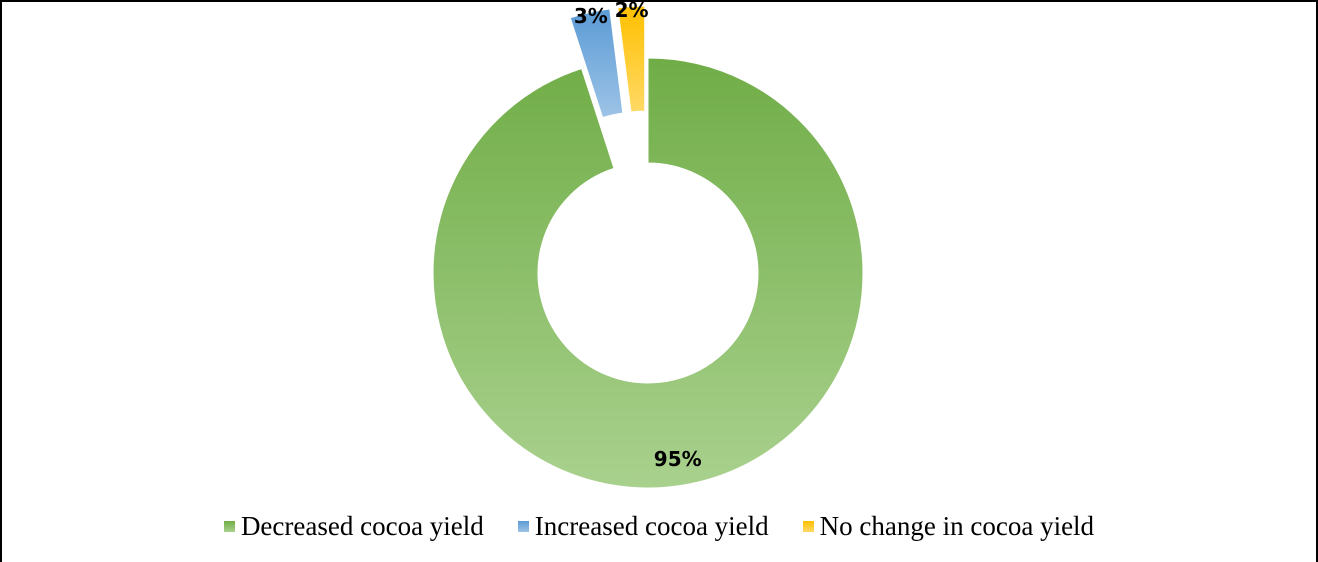 The width and height of the screenshot is (1318, 562). Describe the element at coordinates (651, 525) in the screenshot. I see `legend-label-increased: Increased cocoa yield` at that location.